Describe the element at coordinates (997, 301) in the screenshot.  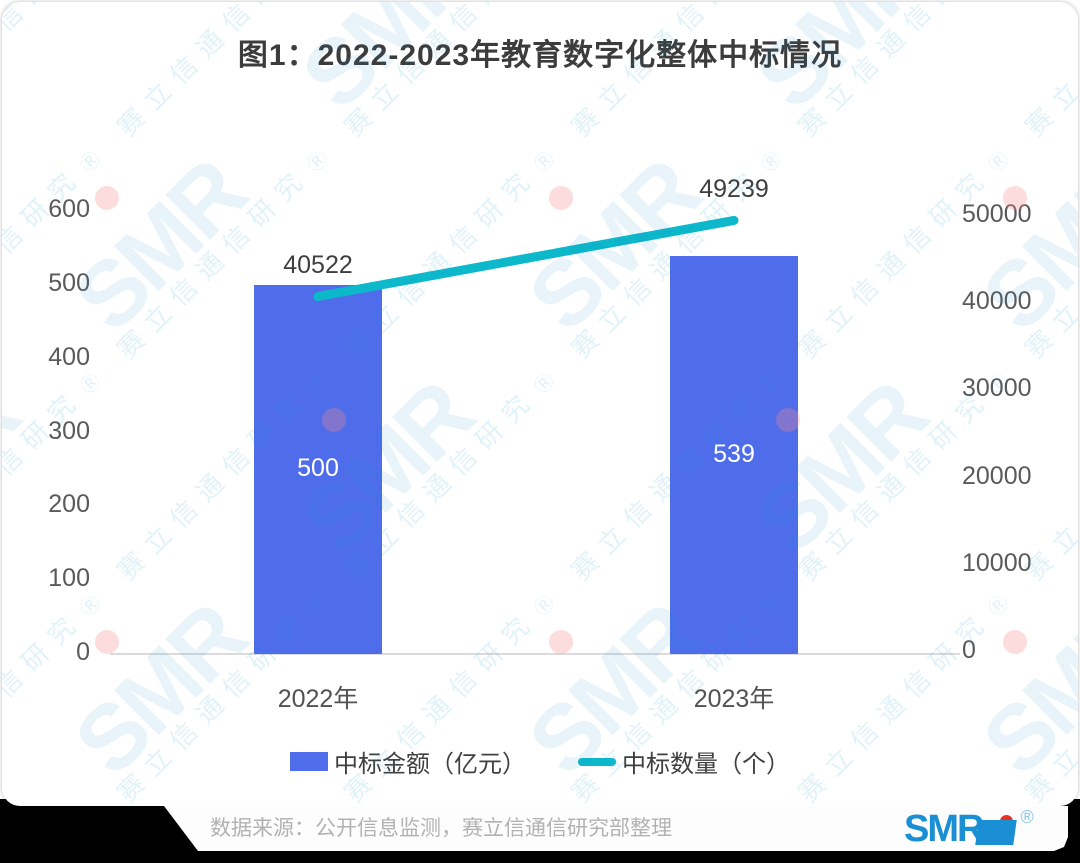
I see `right-axis-tick-label: 40000` at that location.